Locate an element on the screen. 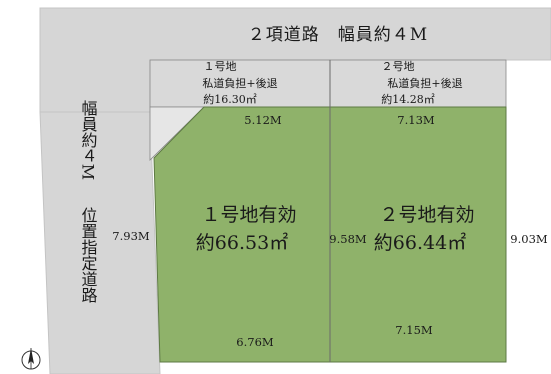 The width and height of the screenshot is (551, 374). shared-dimension: 9.58M is located at coordinates (348, 239).